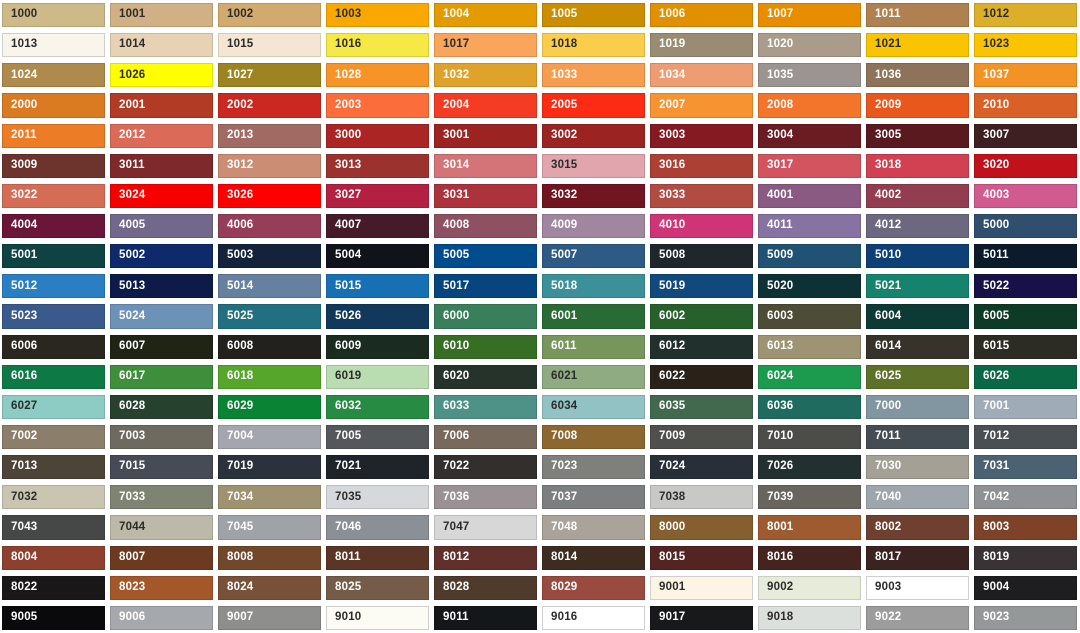 The width and height of the screenshot is (1080, 633). I want to click on color-swatch: 6017, so click(161, 376).